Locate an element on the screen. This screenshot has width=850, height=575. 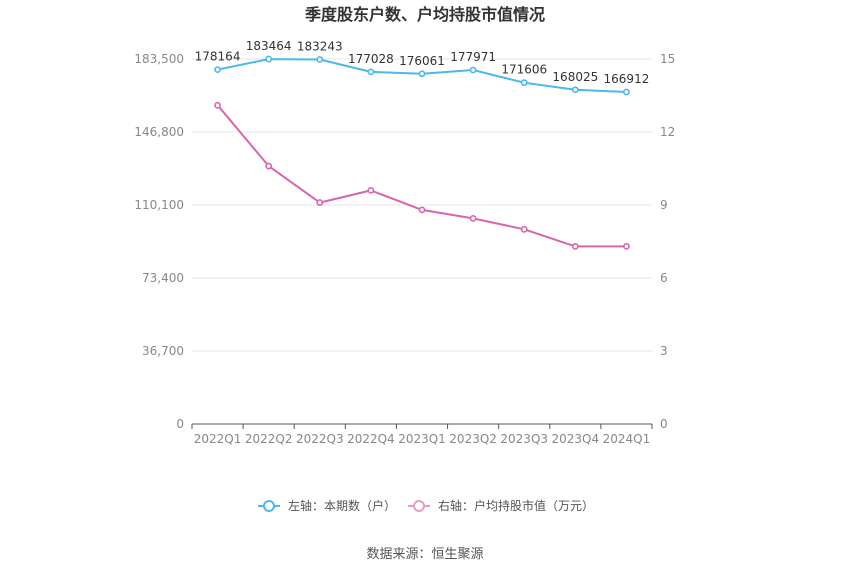
data-label-shareholders: 176061 is located at coordinates (422, 61).